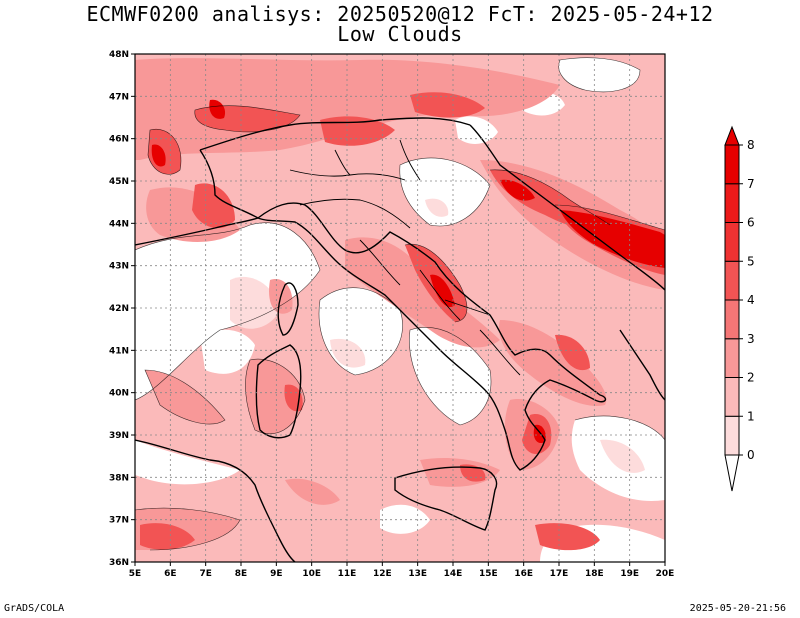  What do you see at coordinates (34, 608) in the screenshot?
I see `footer-credit: GrADS/COLA` at bounding box center [34, 608].